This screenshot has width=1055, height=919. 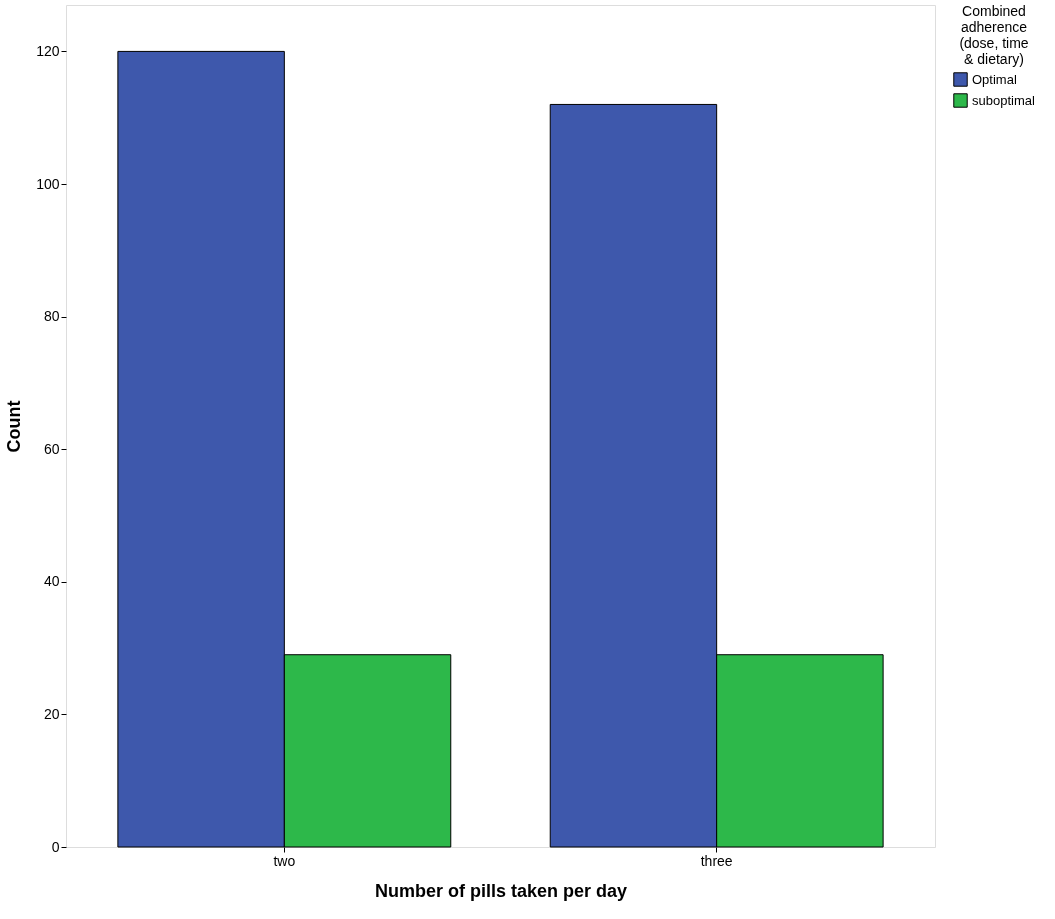 What do you see at coordinates (1003, 100) in the screenshot?
I see `legend-label: suboptimal` at bounding box center [1003, 100].